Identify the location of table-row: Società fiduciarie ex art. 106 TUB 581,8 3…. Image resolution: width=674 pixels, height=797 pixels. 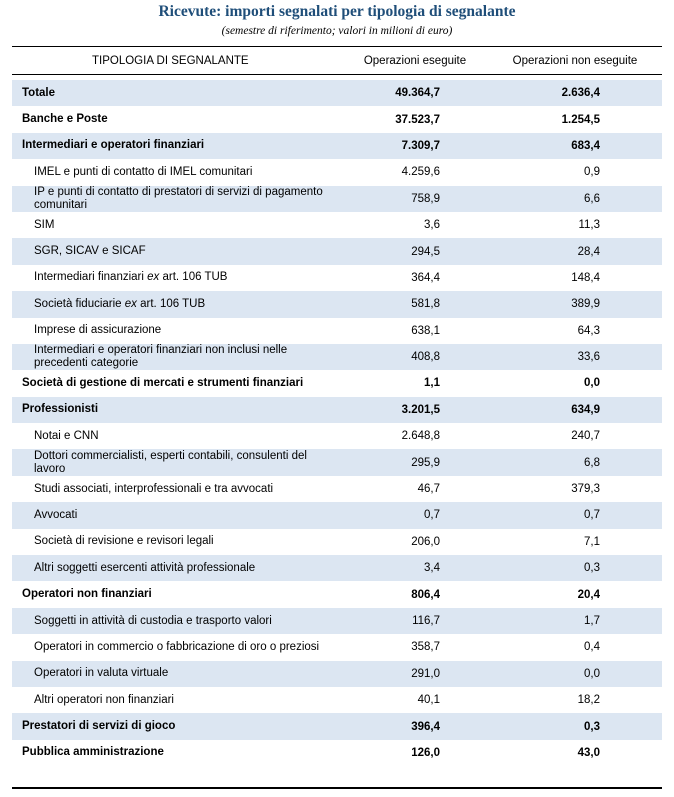
(337, 304).